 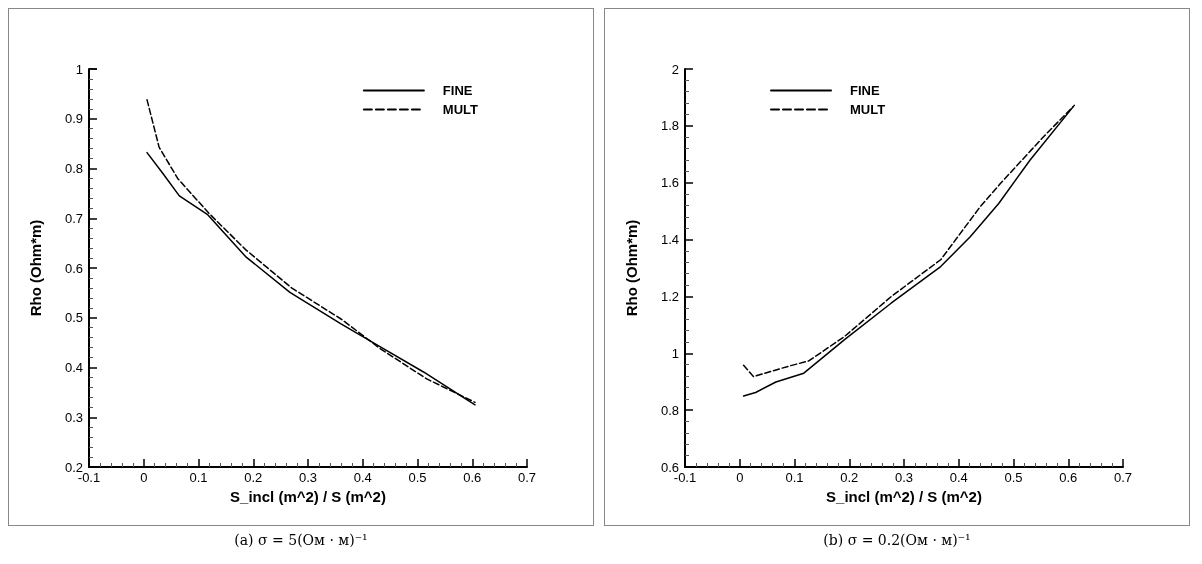 What do you see at coordinates (73, 318) in the screenshot?
I see `y-tick-label: 0.5` at bounding box center [73, 318].